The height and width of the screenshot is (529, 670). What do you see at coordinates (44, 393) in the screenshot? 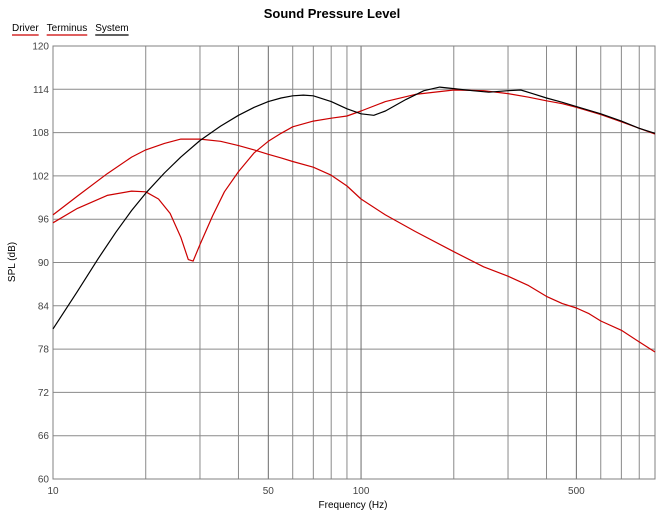
I see `y-tick-label: 72` at bounding box center [44, 393].